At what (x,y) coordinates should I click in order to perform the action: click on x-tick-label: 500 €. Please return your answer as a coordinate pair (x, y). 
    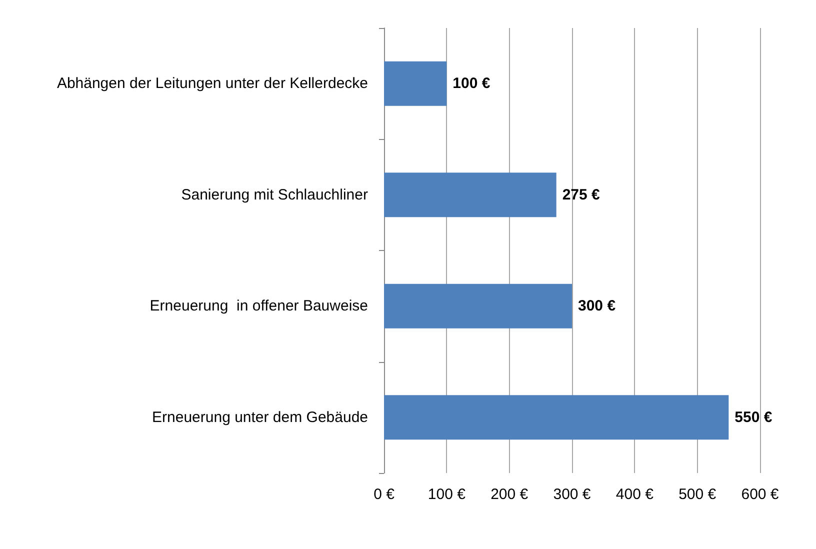
    Looking at the image, I should click on (697, 494).